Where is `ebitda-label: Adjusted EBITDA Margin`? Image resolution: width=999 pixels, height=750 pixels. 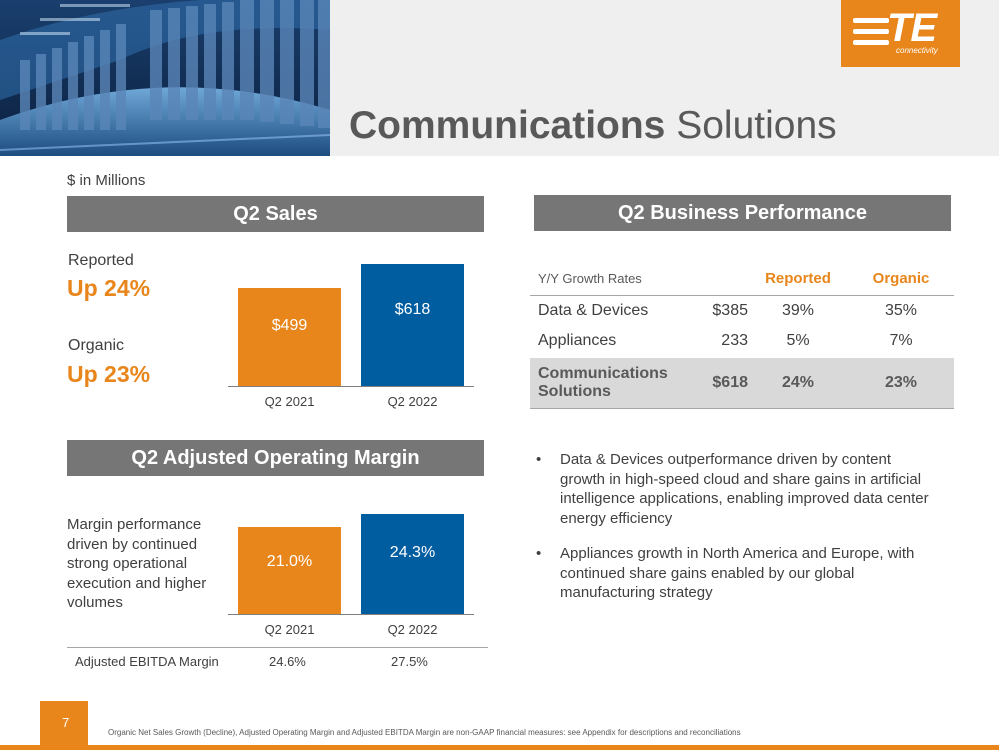 ebitda-label: Adjusted EBITDA Margin is located at coordinates (147, 661).